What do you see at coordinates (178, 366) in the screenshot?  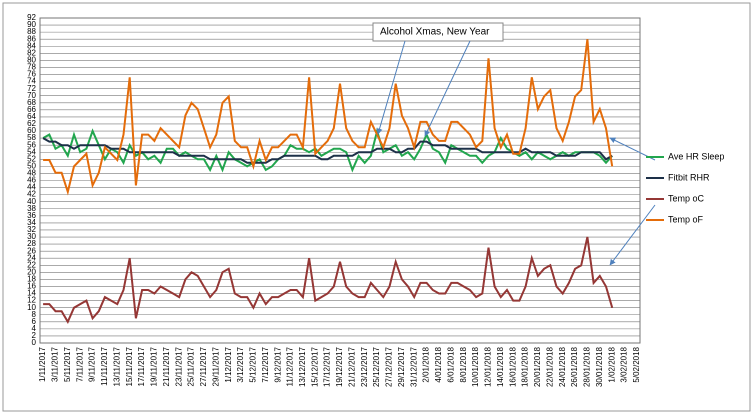 I see `x-tick-label: 23/11/2017` at bounding box center [178, 366].